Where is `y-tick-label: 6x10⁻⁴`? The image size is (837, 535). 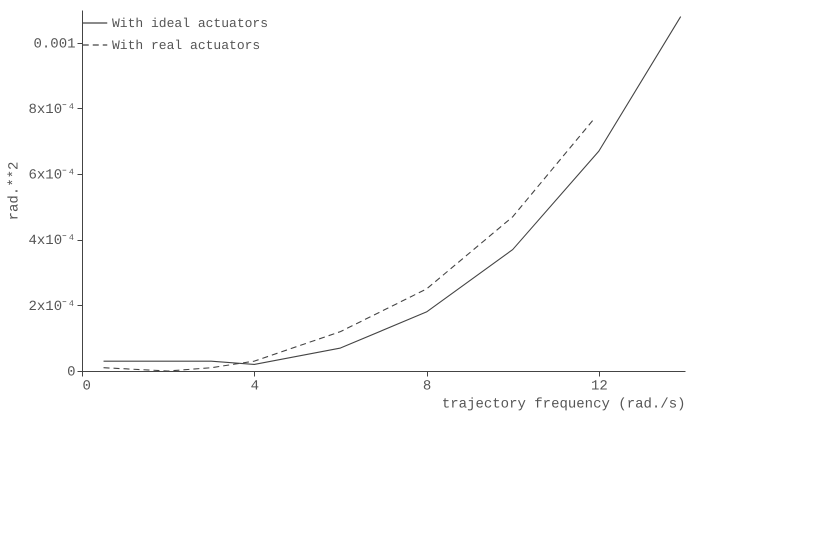
y-tick-label: 6x10⁻⁴ is located at coordinates (52, 176).